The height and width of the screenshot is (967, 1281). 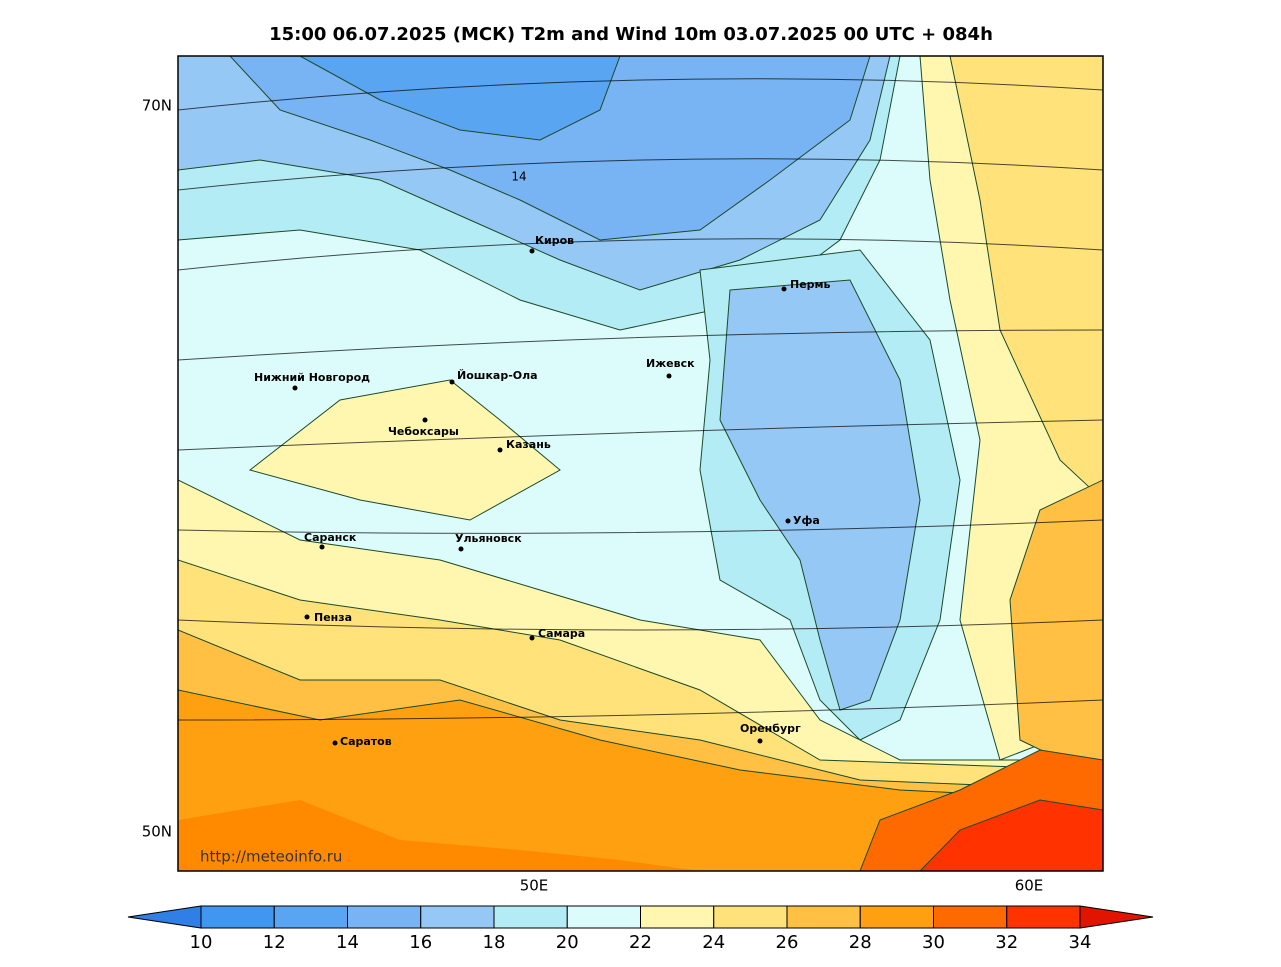 What do you see at coordinates (806, 520) in the screenshot?
I see `city-label: Уфа` at bounding box center [806, 520].